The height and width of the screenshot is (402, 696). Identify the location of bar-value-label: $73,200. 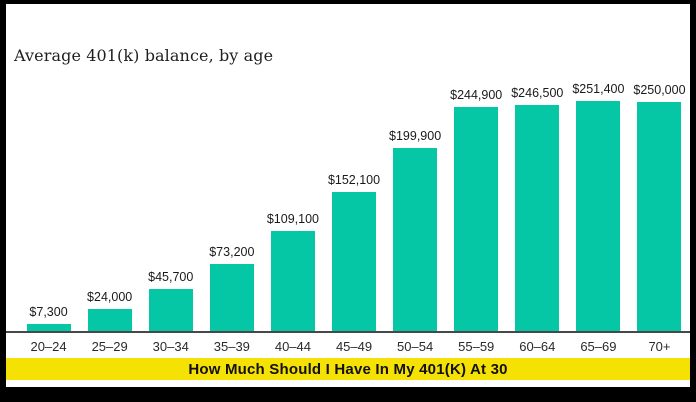
(232, 252).